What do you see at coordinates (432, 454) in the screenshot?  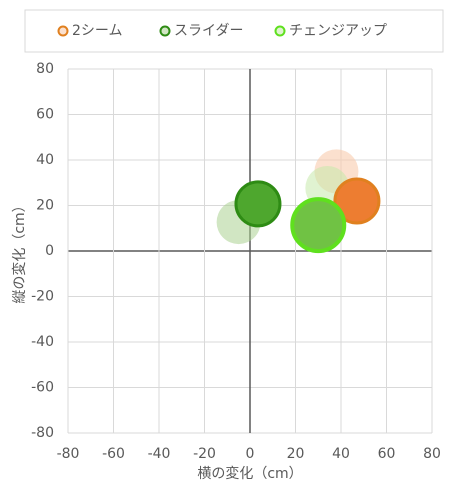 I see `x-tick-label: 80` at bounding box center [432, 454].